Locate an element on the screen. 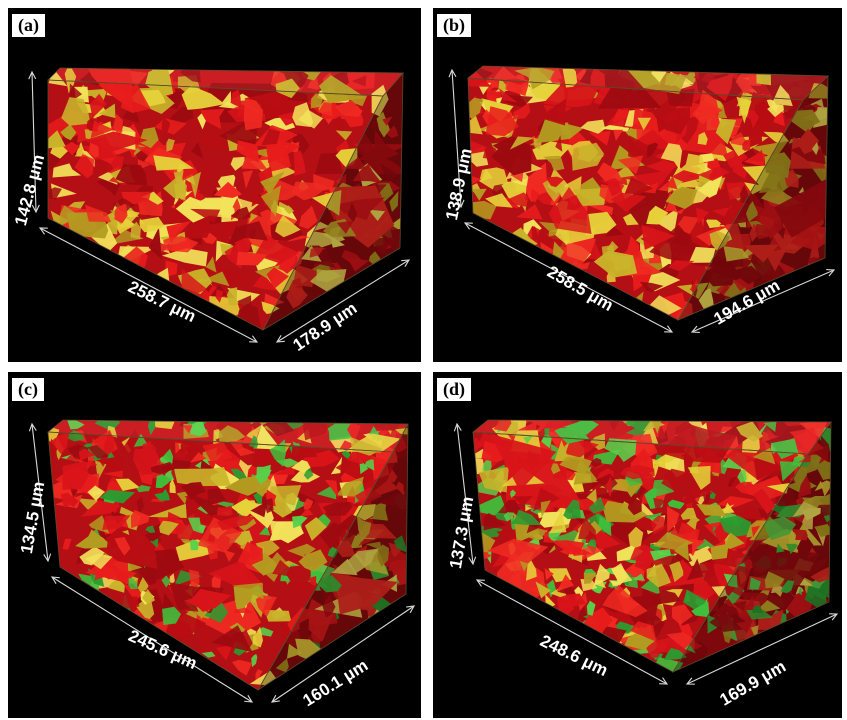 The image size is (847, 720). panel-label: (d) is located at coordinates (454, 389).